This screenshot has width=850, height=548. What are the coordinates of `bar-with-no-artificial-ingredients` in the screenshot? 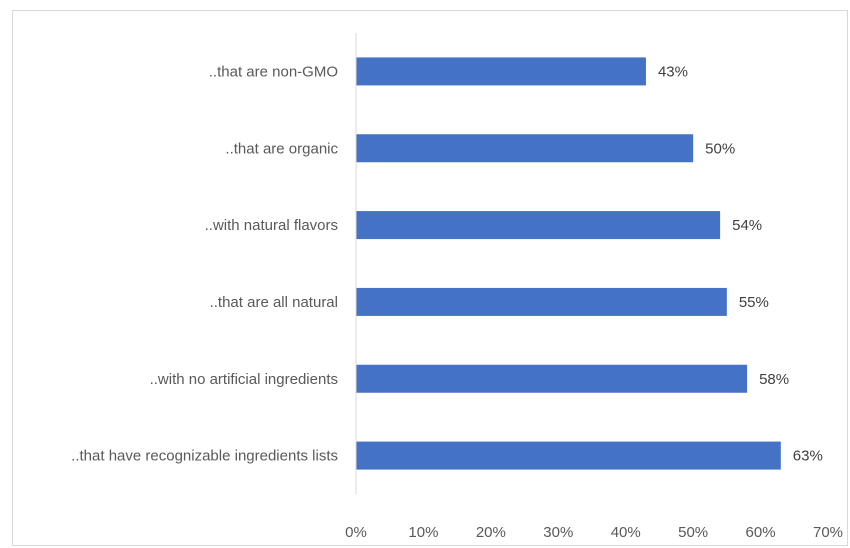 It's located at (552, 378).